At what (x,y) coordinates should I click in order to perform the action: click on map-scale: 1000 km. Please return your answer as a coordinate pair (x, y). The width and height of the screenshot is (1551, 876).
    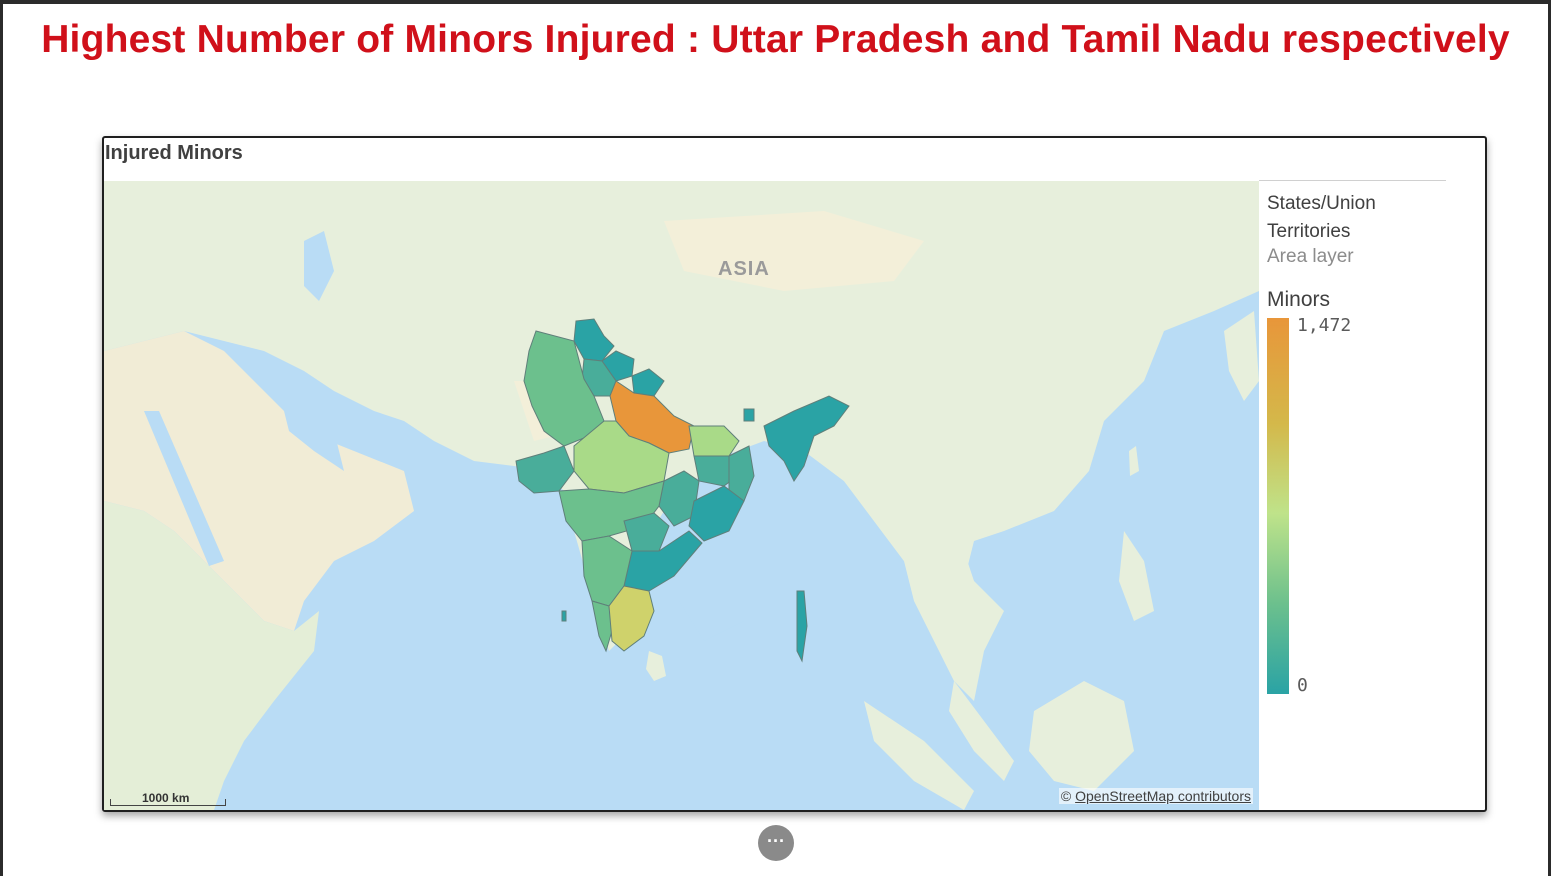
    Looking at the image, I should click on (168, 798).